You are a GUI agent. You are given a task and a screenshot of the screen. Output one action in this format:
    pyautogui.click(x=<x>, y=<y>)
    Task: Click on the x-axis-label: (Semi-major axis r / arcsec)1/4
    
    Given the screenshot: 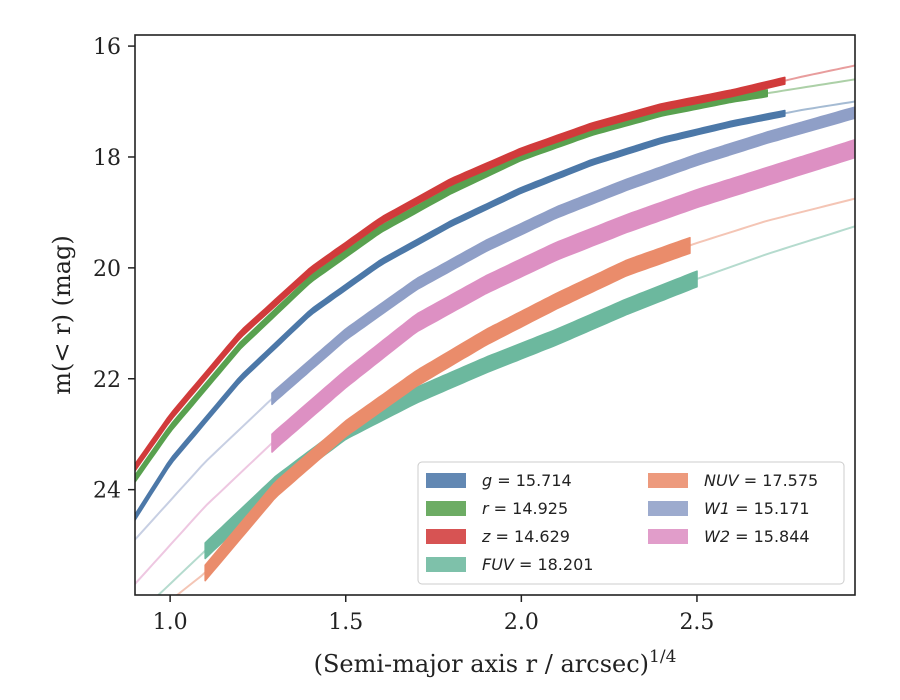 What is the action you would take?
    pyautogui.click(x=495, y=662)
    